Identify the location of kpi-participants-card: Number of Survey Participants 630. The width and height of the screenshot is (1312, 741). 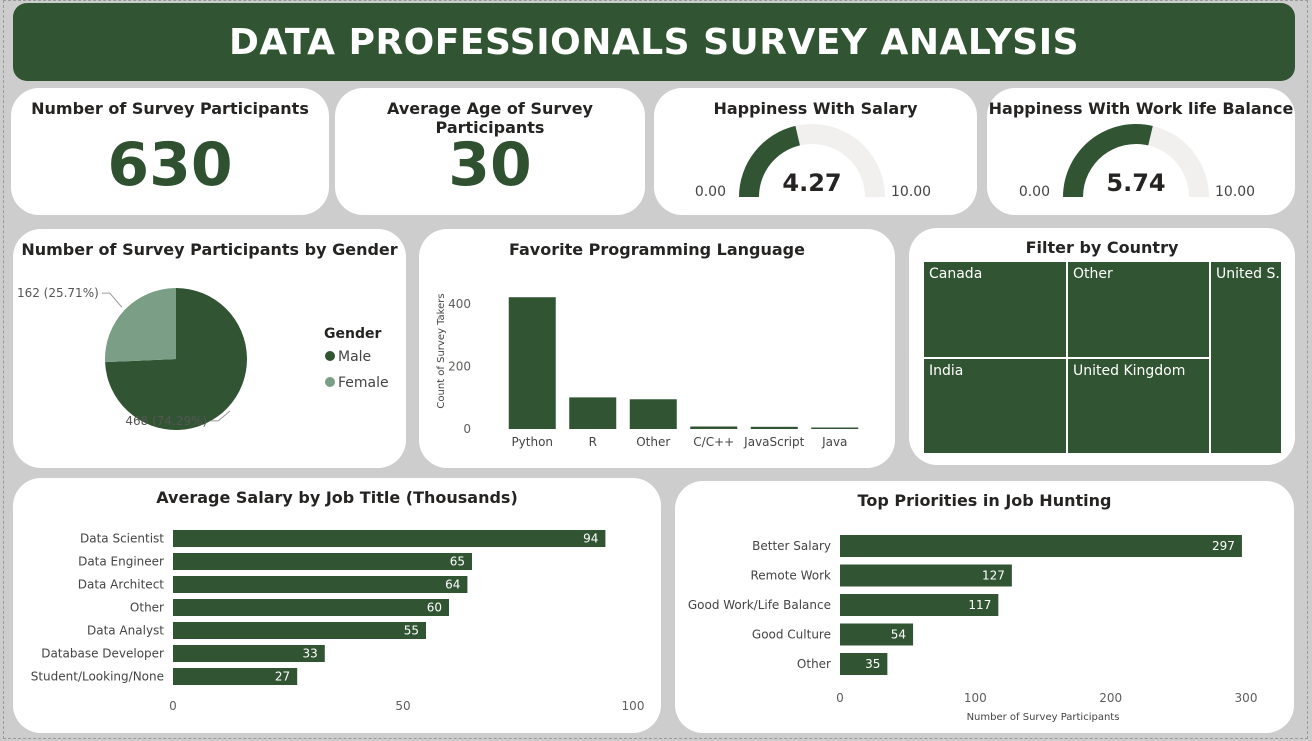
(170, 151).